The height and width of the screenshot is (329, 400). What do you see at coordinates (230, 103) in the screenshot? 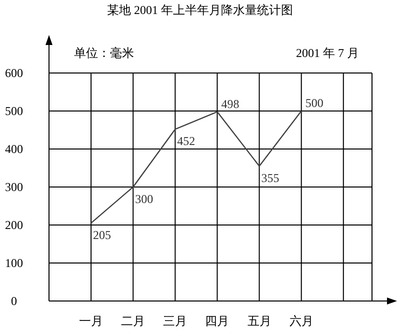
I see `data-label: 498` at bounding box center [230, 103].